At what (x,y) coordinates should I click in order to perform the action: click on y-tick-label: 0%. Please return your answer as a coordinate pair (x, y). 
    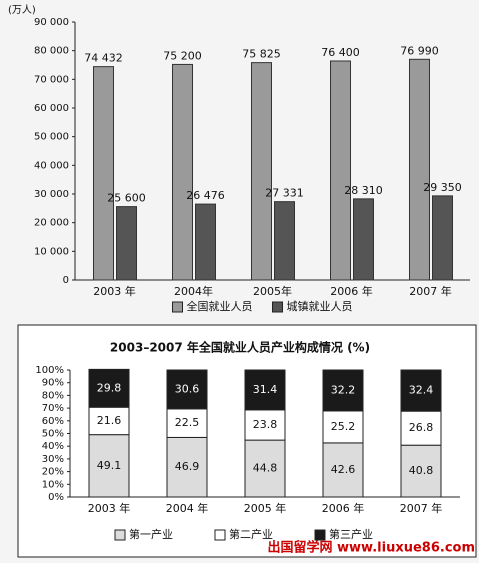
    Looking at the image, I should click on (56, 497).